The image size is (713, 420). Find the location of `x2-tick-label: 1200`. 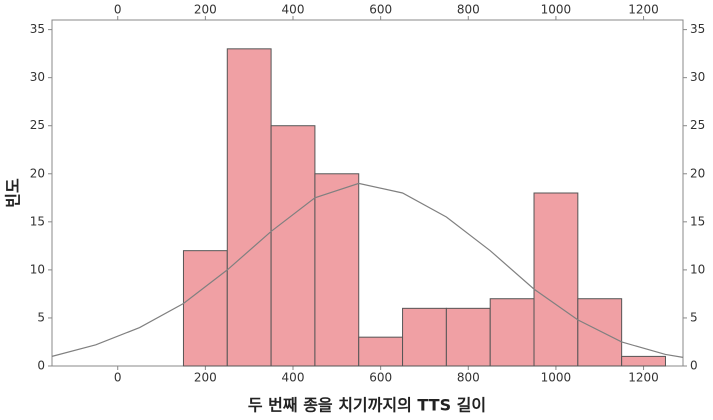

x2-tick-label: 1200 is located at coordinates (643, 10).